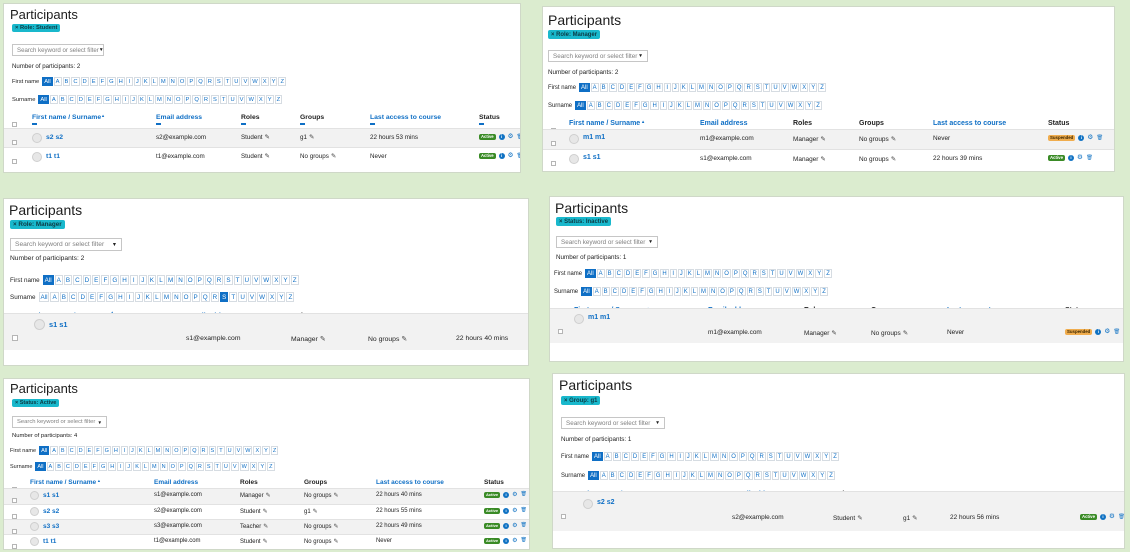  I want to click on surname-filter-letter-i: I, so click(125, 99).